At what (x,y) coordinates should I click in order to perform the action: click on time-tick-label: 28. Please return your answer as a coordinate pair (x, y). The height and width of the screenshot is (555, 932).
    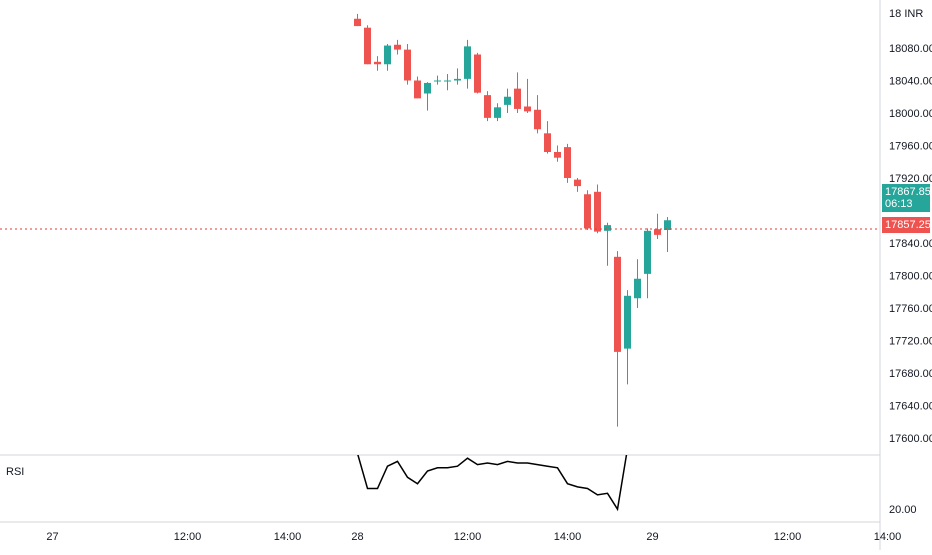
    Looking at the image, I should click on (357, 537).